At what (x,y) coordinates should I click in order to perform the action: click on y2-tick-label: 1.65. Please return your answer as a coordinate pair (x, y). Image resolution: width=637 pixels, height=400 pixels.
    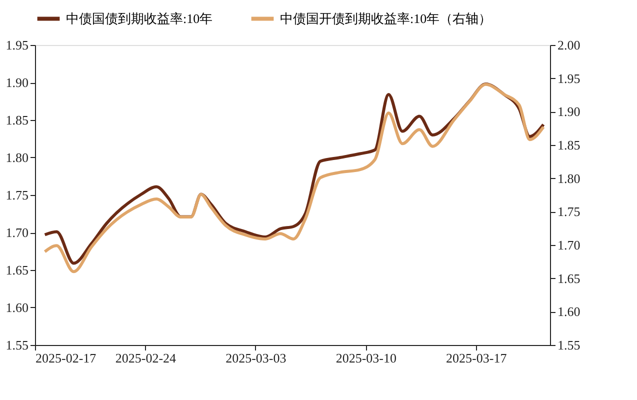
    Looking at the image, I should click on (569, 278).